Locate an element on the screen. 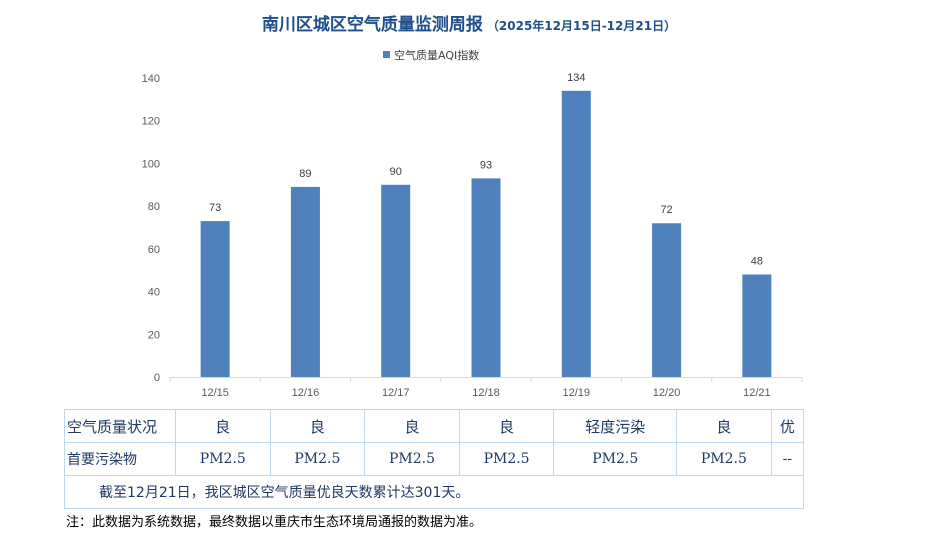  legend-label: 空气质量AQI指数 is located at coordinates (436, 55).